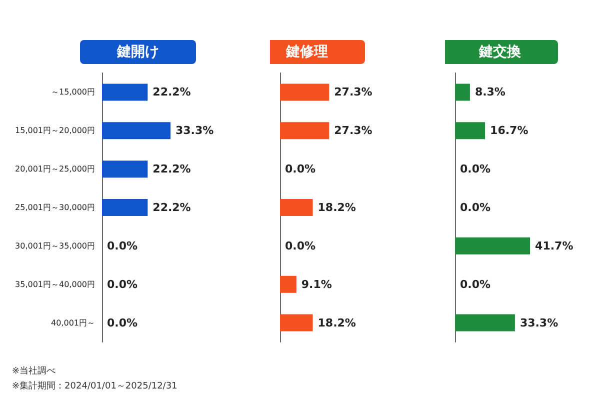 The height and width of the screenshot is (400, 600). Describe the element at coordinates (316, 284) in the screenshot. I see `data-label: 9.1%` at that location.